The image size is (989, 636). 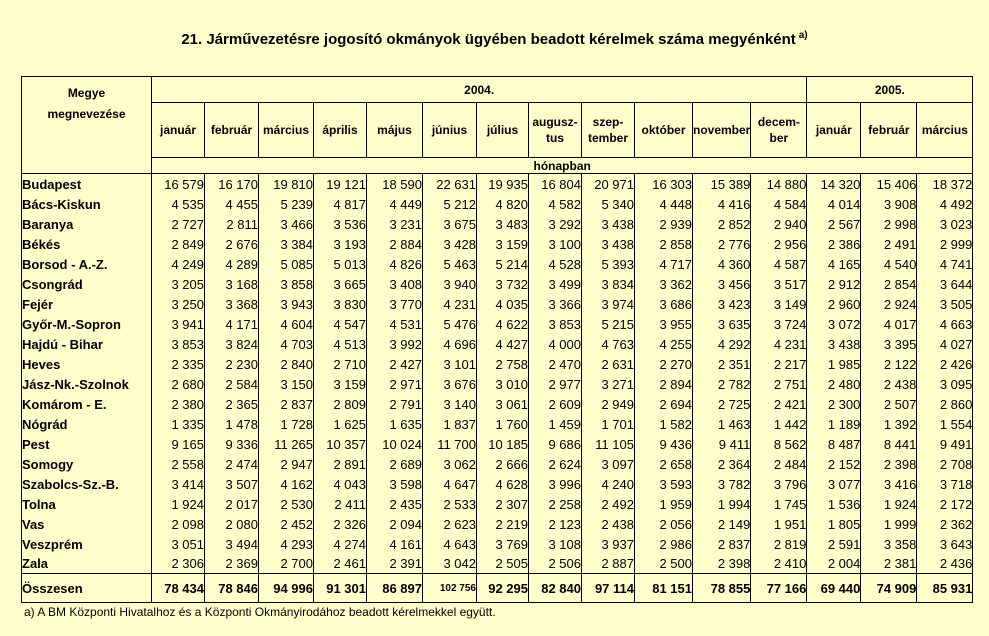 What do you see at coordinates (555, 384) in the screenshot?
I see `value-cell: 2 977` at bounding box center [555, 384].